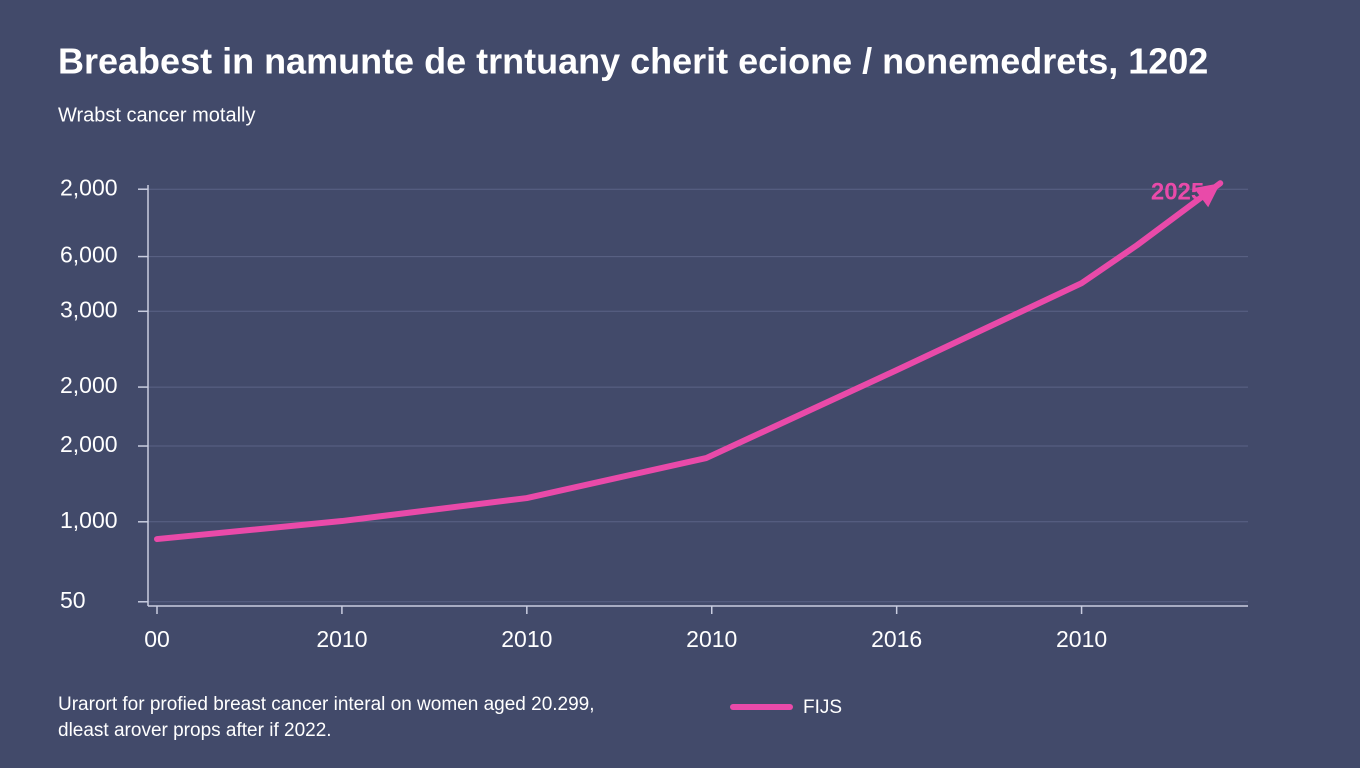 The height and width of the screenshot is (768, 1360). I want to click on y-tick-label: 50, so click(73, 600).